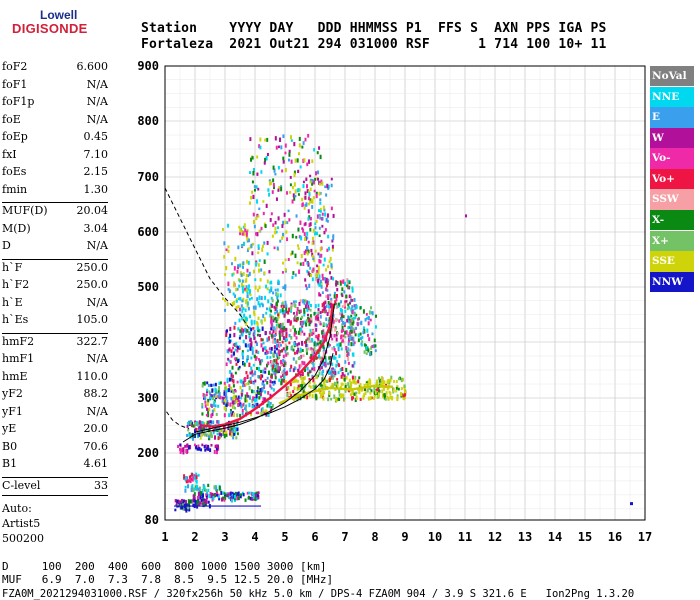 This screenshot has width=700, height=600. Describe the element at coordinates (55, 360) in the screenshot. I see `param-row: hmF1 N/A` at that location.